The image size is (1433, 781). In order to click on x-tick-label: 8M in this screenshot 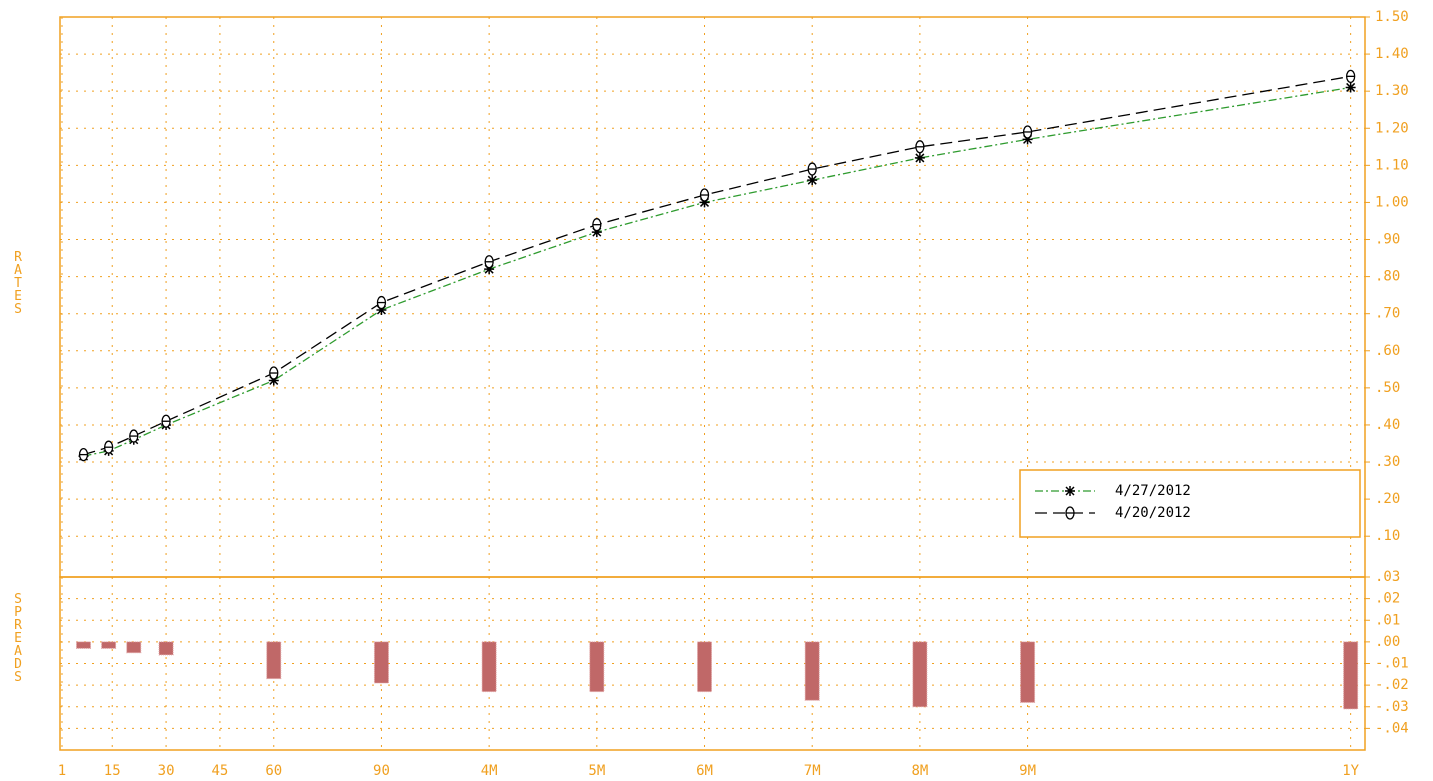, I will do `click(919, 771)`.